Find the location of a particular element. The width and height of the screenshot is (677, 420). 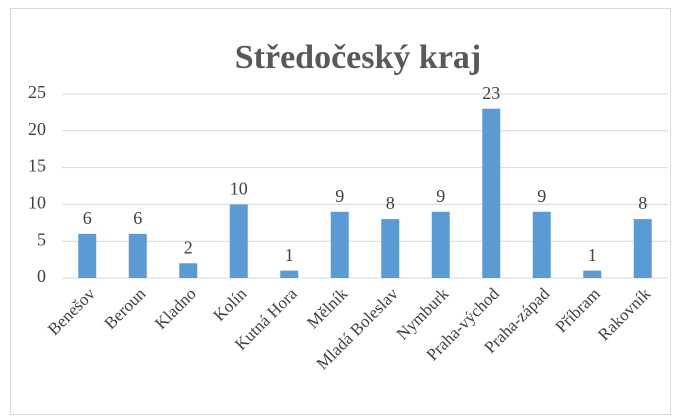

value-label: 23 is located at coordinates (491, 93).